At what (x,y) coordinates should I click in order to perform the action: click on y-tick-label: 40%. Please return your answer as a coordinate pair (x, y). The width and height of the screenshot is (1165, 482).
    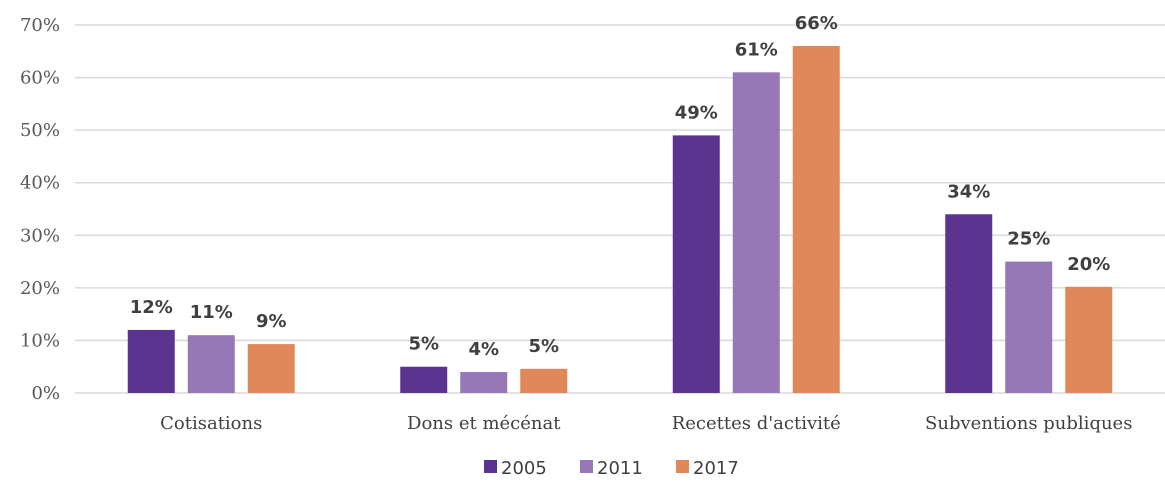
    Looking at the image, I should click on (40, 183).